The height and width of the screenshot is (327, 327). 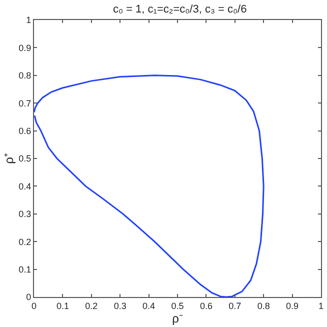 I want to click on chart-title: c₀ = 1, c₁=c₂=c₀/3, c₃ = c₀/6, so click(x=179, y=10).